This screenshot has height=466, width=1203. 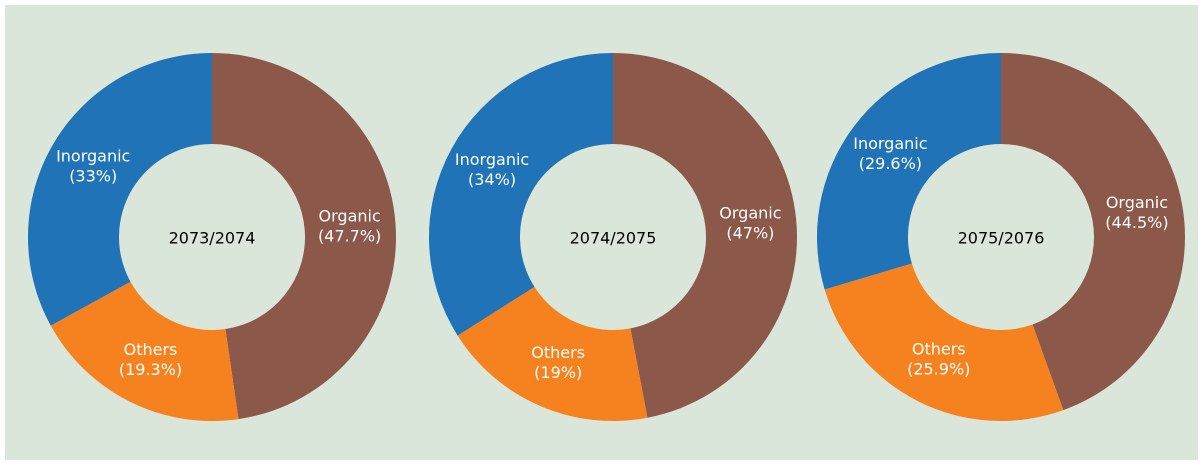 I want to click on slice-value-label: (19.3%), so click(x=150, y=369).